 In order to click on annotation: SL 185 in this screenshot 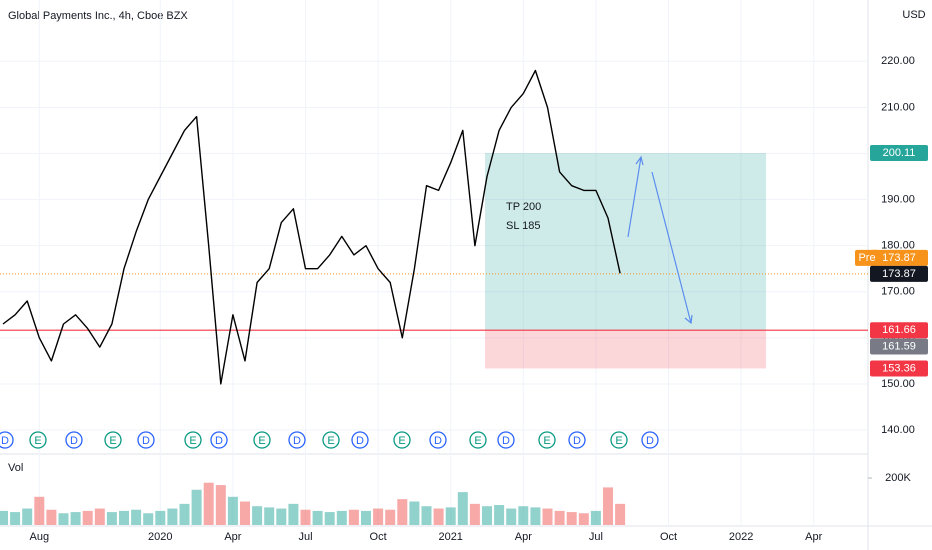, I will do `click(523, 226)`.